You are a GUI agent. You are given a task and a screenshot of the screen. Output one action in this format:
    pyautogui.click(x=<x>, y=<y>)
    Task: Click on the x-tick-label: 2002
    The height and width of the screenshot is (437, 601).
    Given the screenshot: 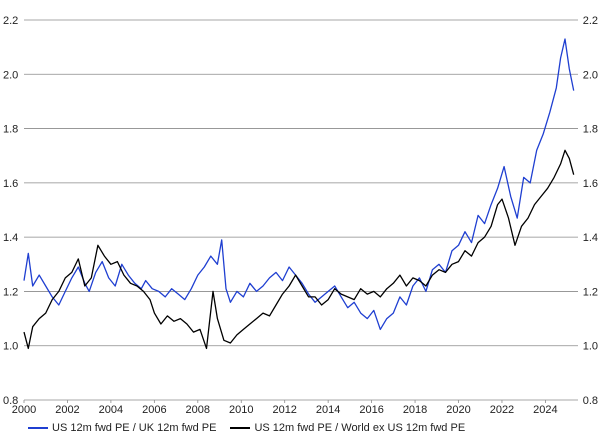 What is the action you would take?
    pyautogui.click(x=67, y=410)
    